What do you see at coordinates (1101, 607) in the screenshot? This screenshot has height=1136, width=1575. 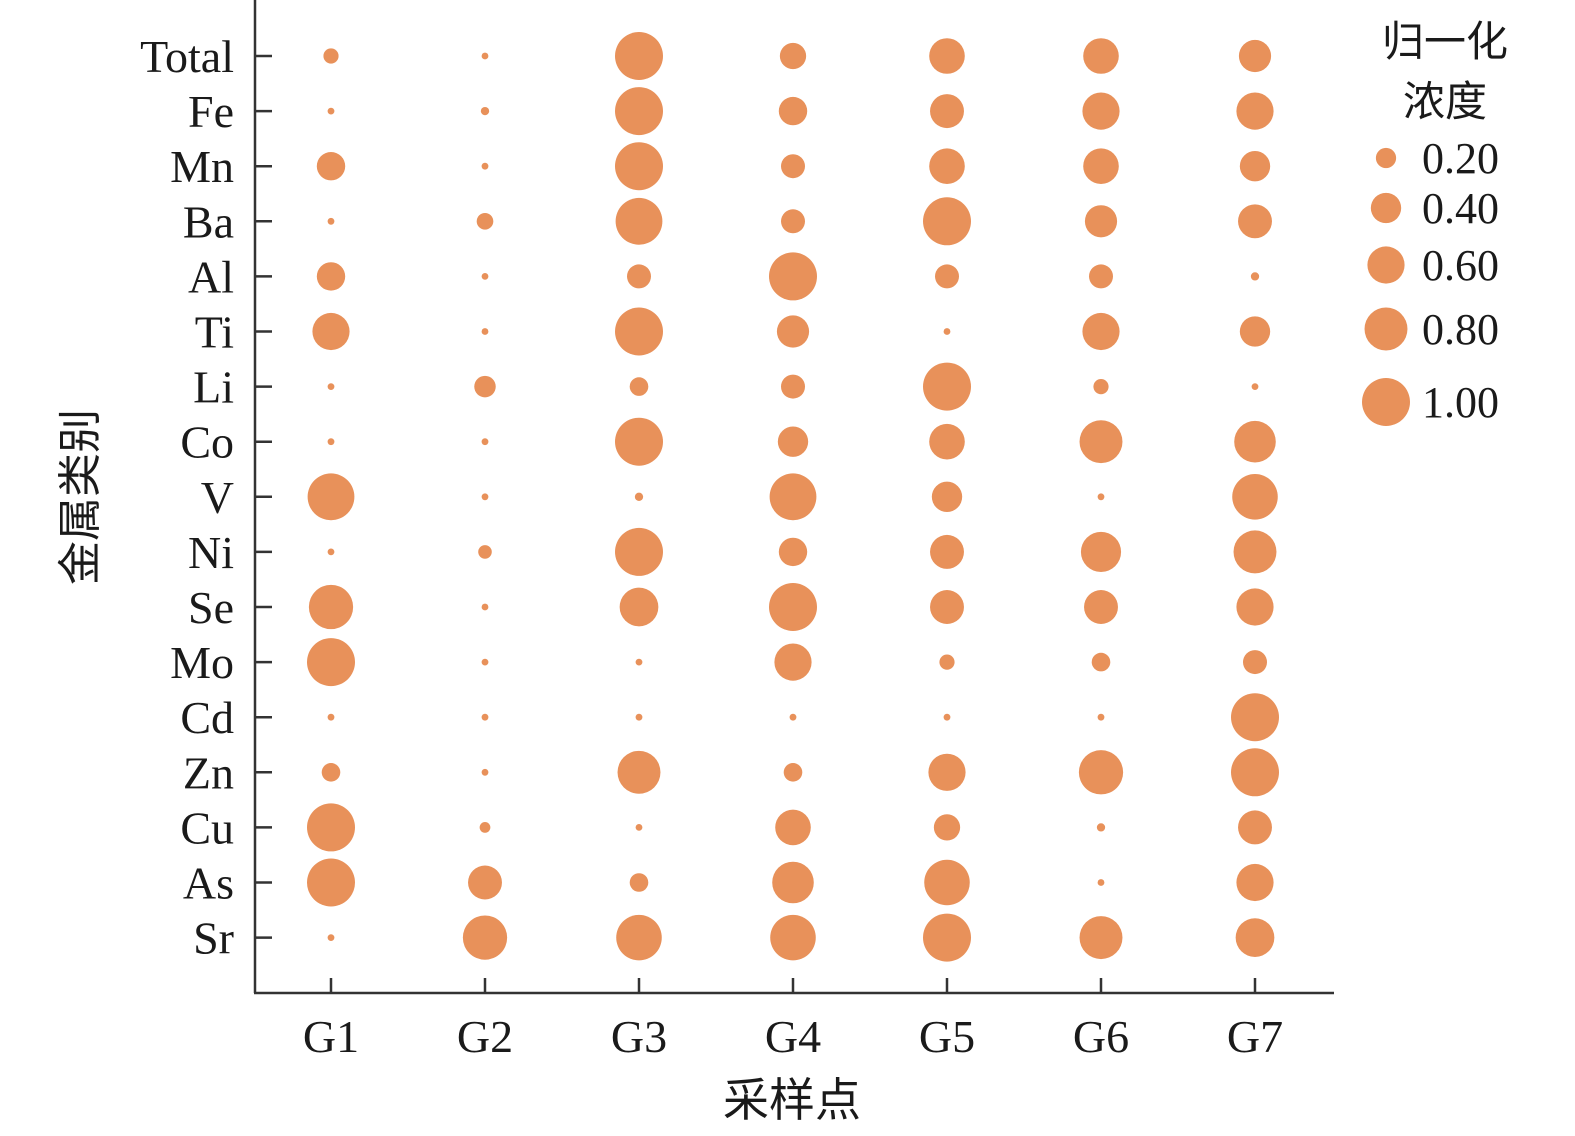 I see `bubble-se-g6` at bounding box center [1101, 607].